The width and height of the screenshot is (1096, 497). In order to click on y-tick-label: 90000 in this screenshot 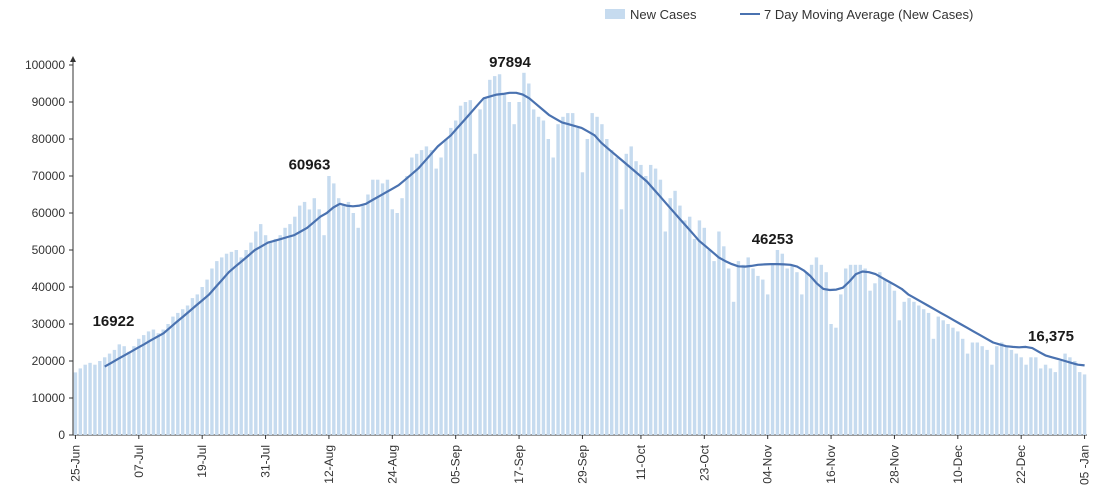, I will do `click(49, 102)`.